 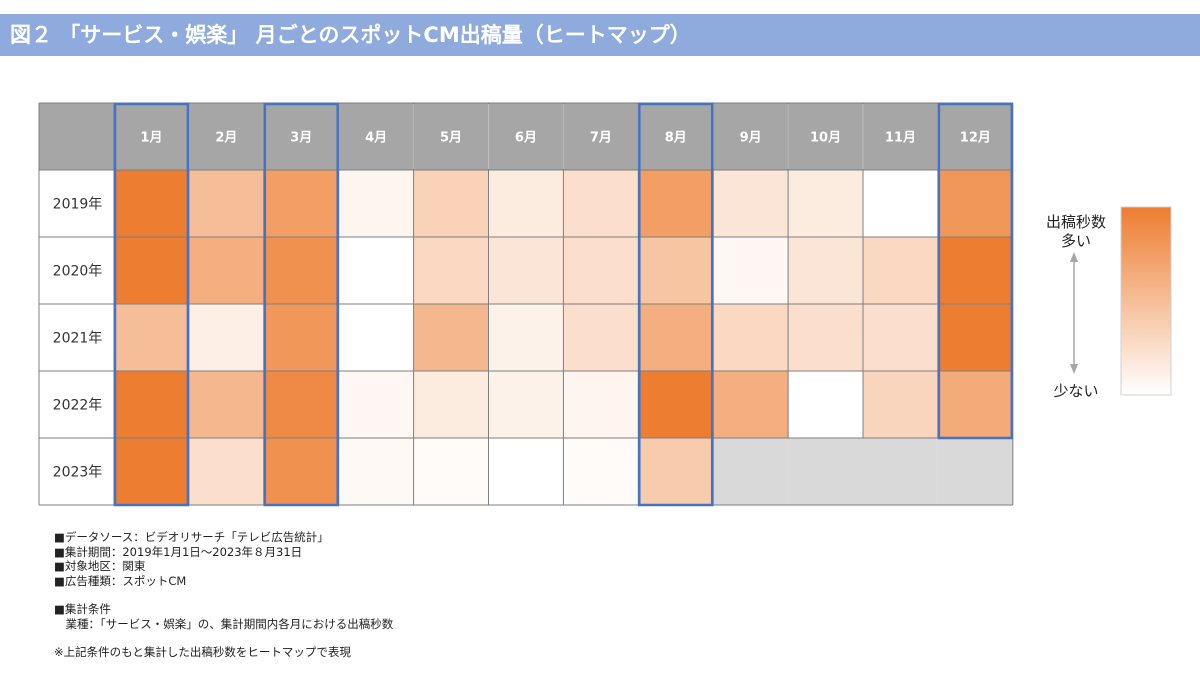 What do you see at coordinates (120, 580) in the screenshot?
I see `note-line: ■広告種類：スポットCM` at bounding box center [120, 580].